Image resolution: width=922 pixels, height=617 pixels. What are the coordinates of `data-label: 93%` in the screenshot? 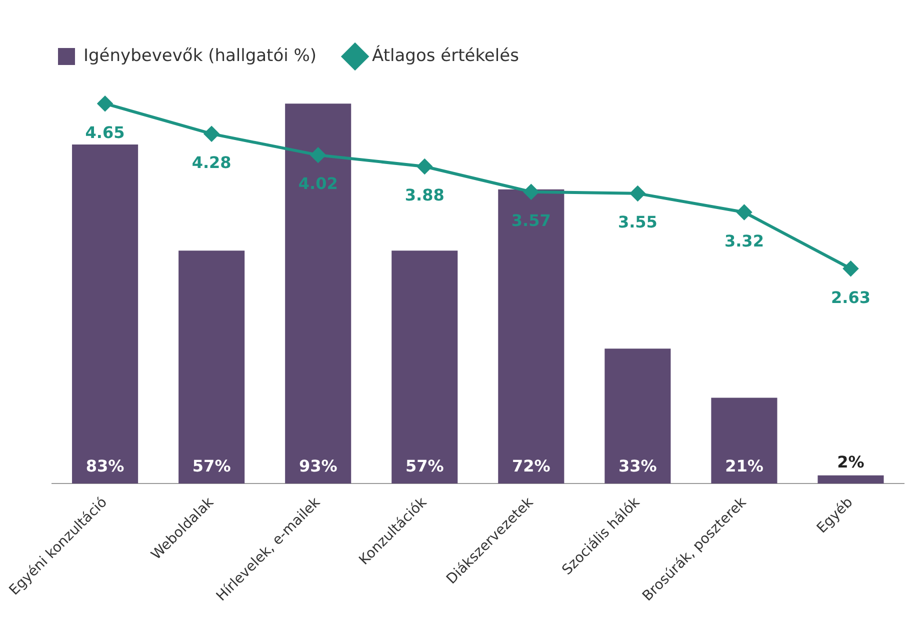 It's located at (318, 466).